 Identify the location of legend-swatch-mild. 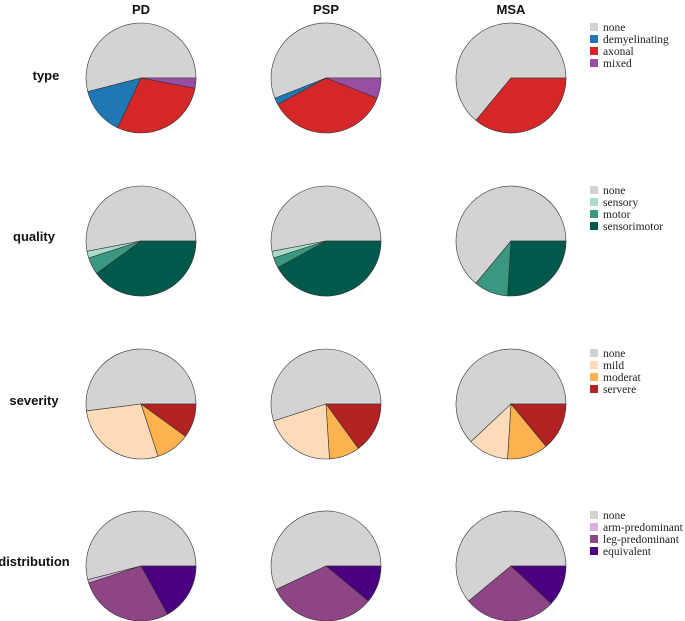
(594, 365).